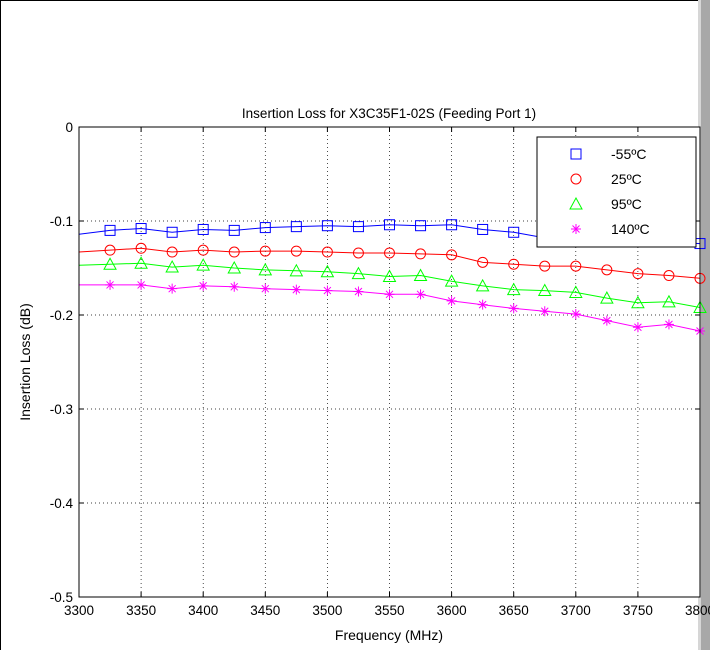  What do you see at coordinates (626, 204) in the screenshot?
I see `legend-label: 95ºC` at bounding box center [626, 204].